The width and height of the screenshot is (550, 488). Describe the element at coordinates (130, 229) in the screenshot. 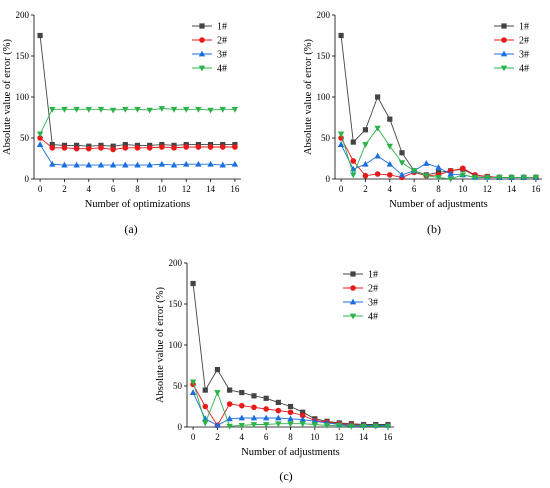

I see `panel-label: (a)` at that location.